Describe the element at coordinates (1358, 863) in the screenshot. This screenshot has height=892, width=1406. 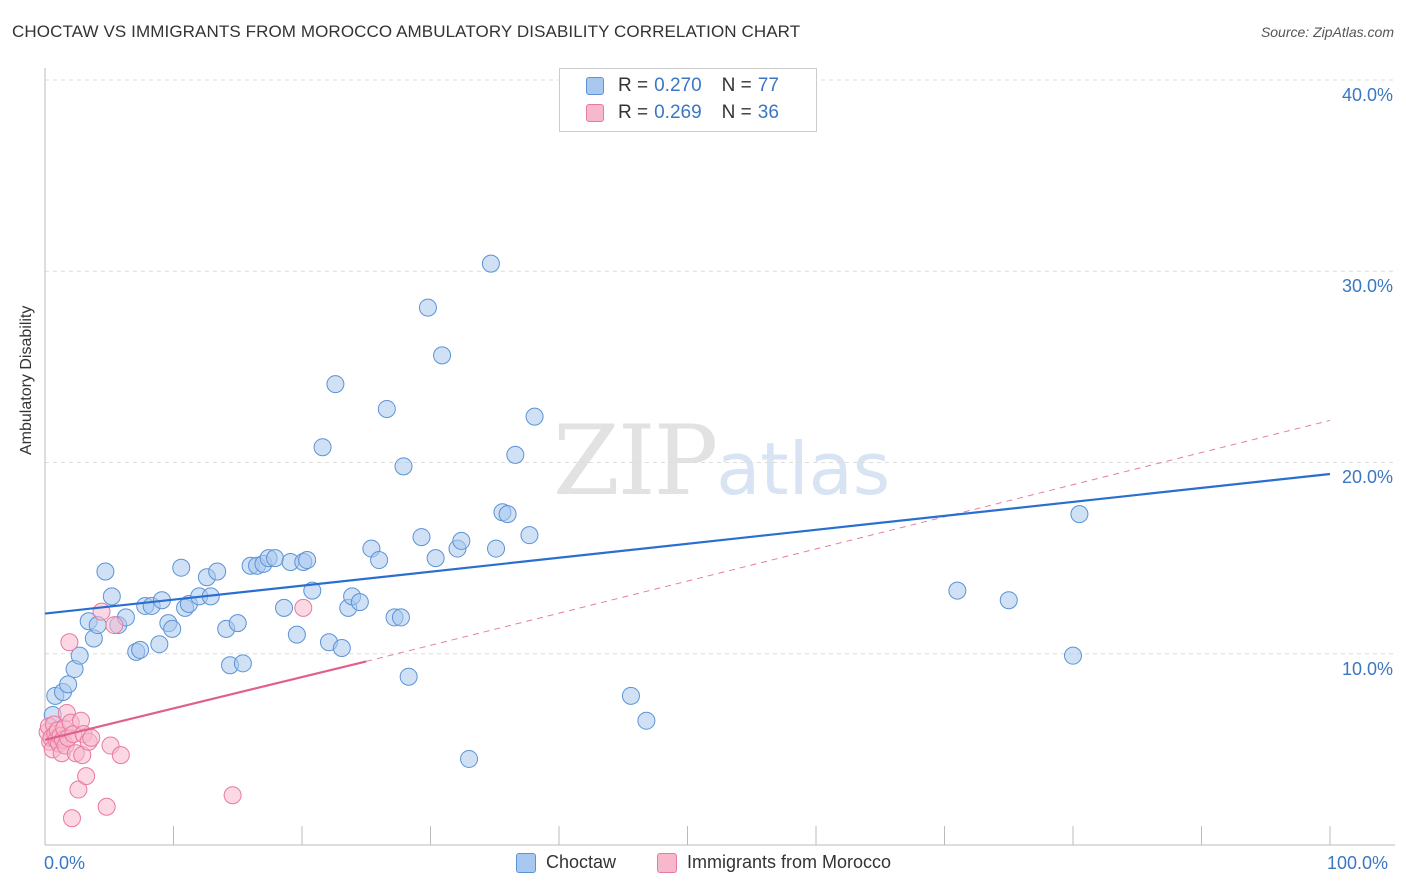
I see `x-tick-label-max: 100.0%` at that location.